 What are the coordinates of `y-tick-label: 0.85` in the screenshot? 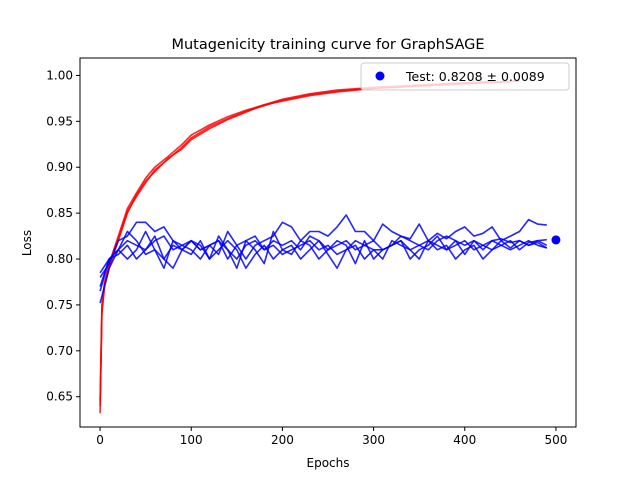 It's located at (59, 213).